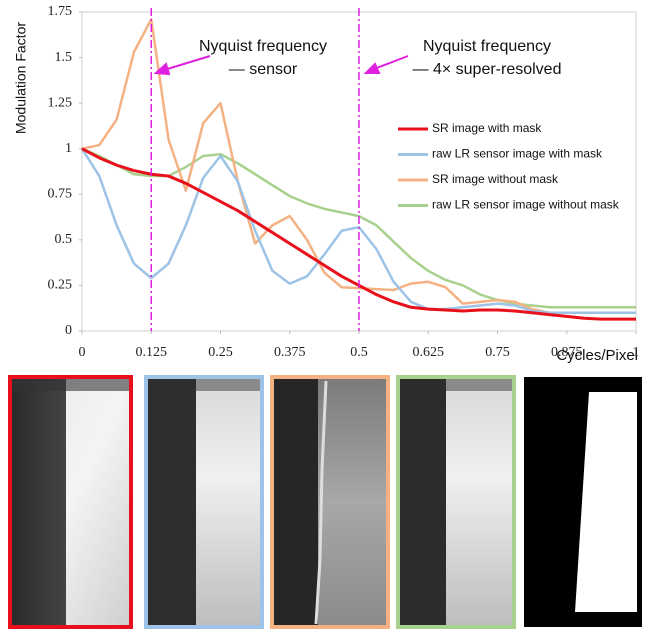  I want to click on x-tick-label: 0.5, so click(359, 352).